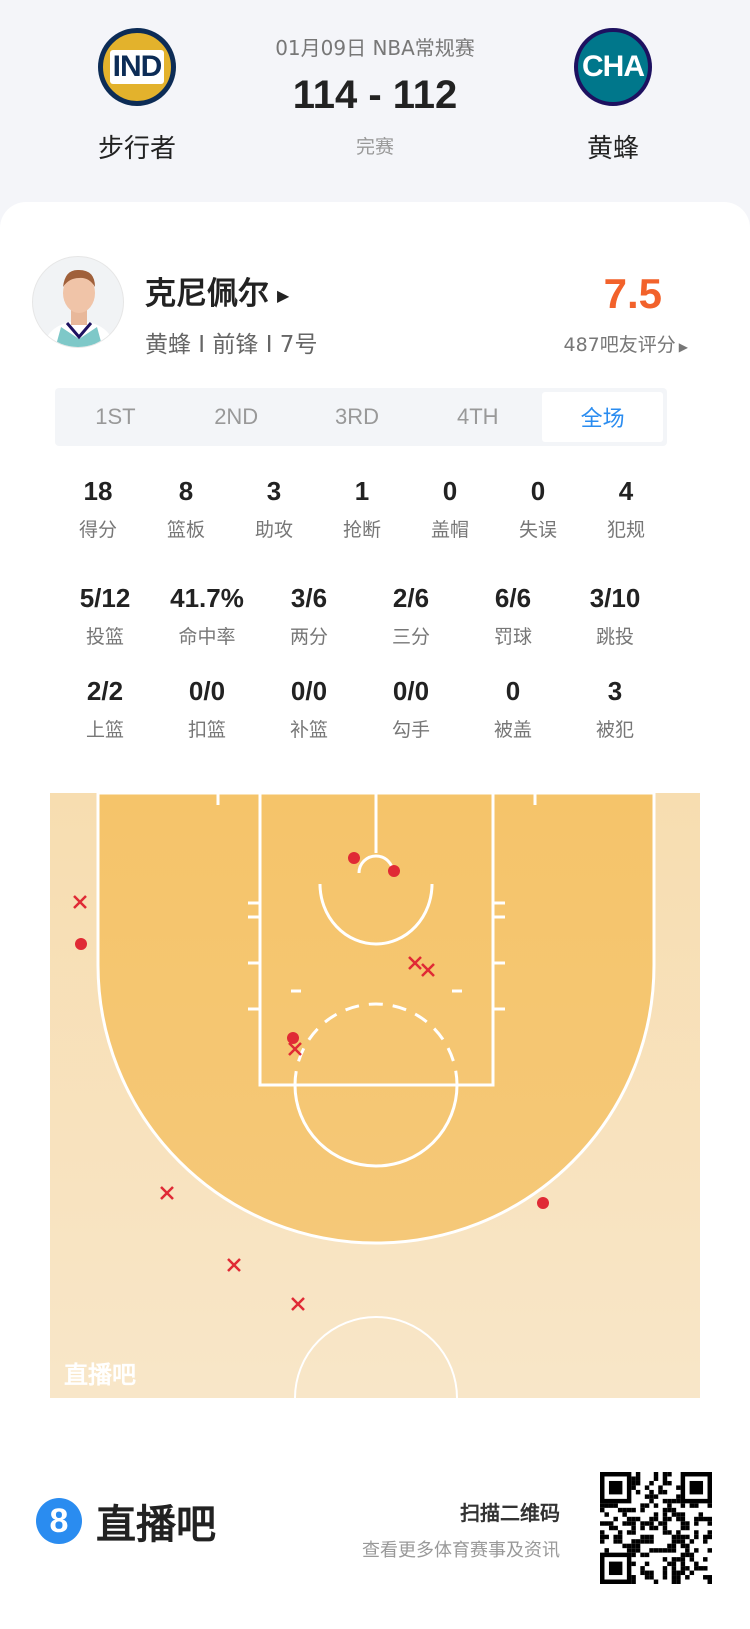  I want to click on stats-row-basic: 18 得分 8 篮板 3 助攻 1 抢断 0 盖帽 0 失误 4 犯规, so click(362, 509).